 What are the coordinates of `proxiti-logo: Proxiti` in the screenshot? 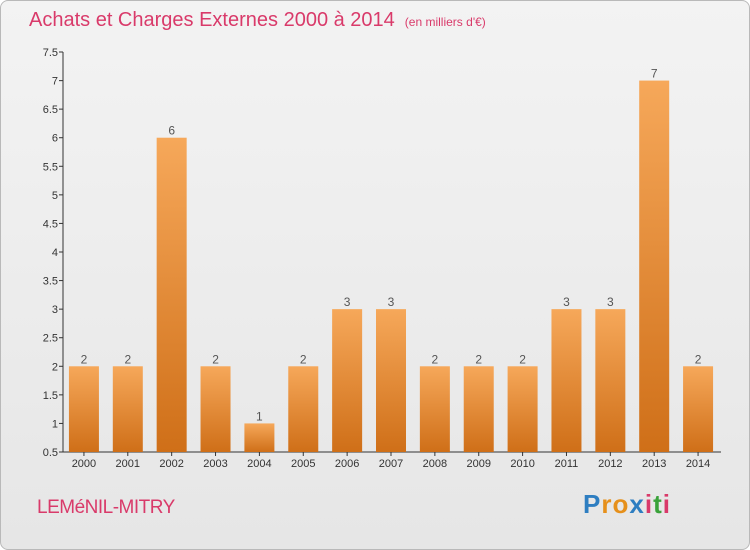 It's located at (627, 504).